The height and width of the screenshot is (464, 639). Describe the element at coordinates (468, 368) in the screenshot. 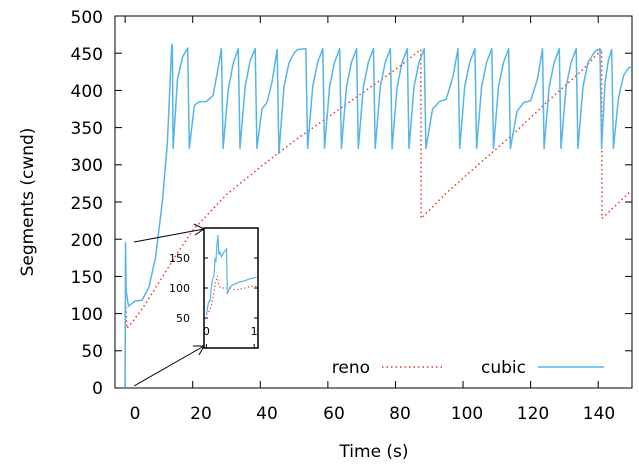

I see `legend: reno cubic` at that location.